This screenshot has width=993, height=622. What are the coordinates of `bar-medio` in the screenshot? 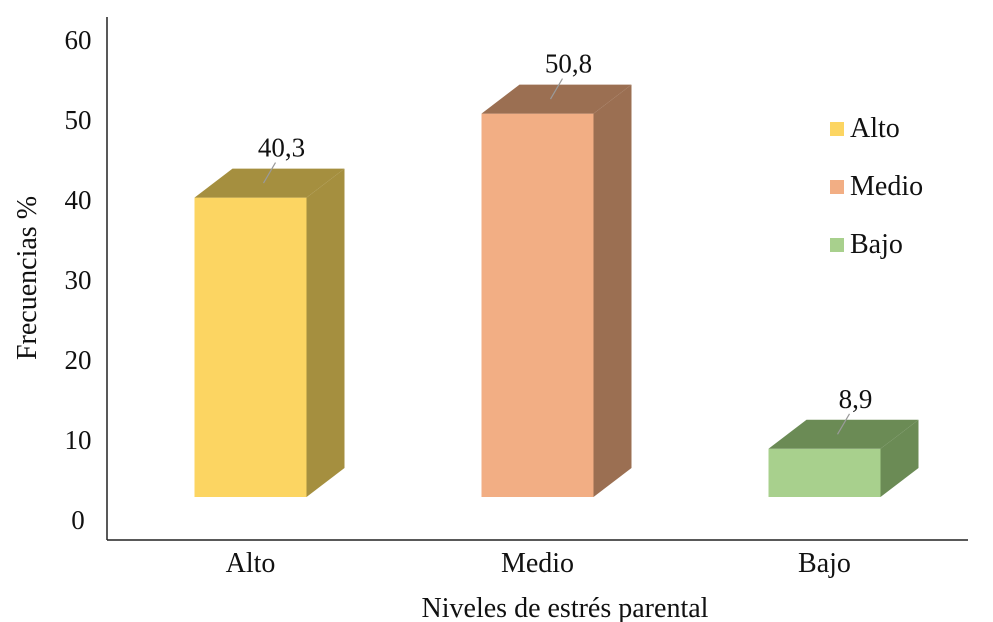 It's located at (556, 290).